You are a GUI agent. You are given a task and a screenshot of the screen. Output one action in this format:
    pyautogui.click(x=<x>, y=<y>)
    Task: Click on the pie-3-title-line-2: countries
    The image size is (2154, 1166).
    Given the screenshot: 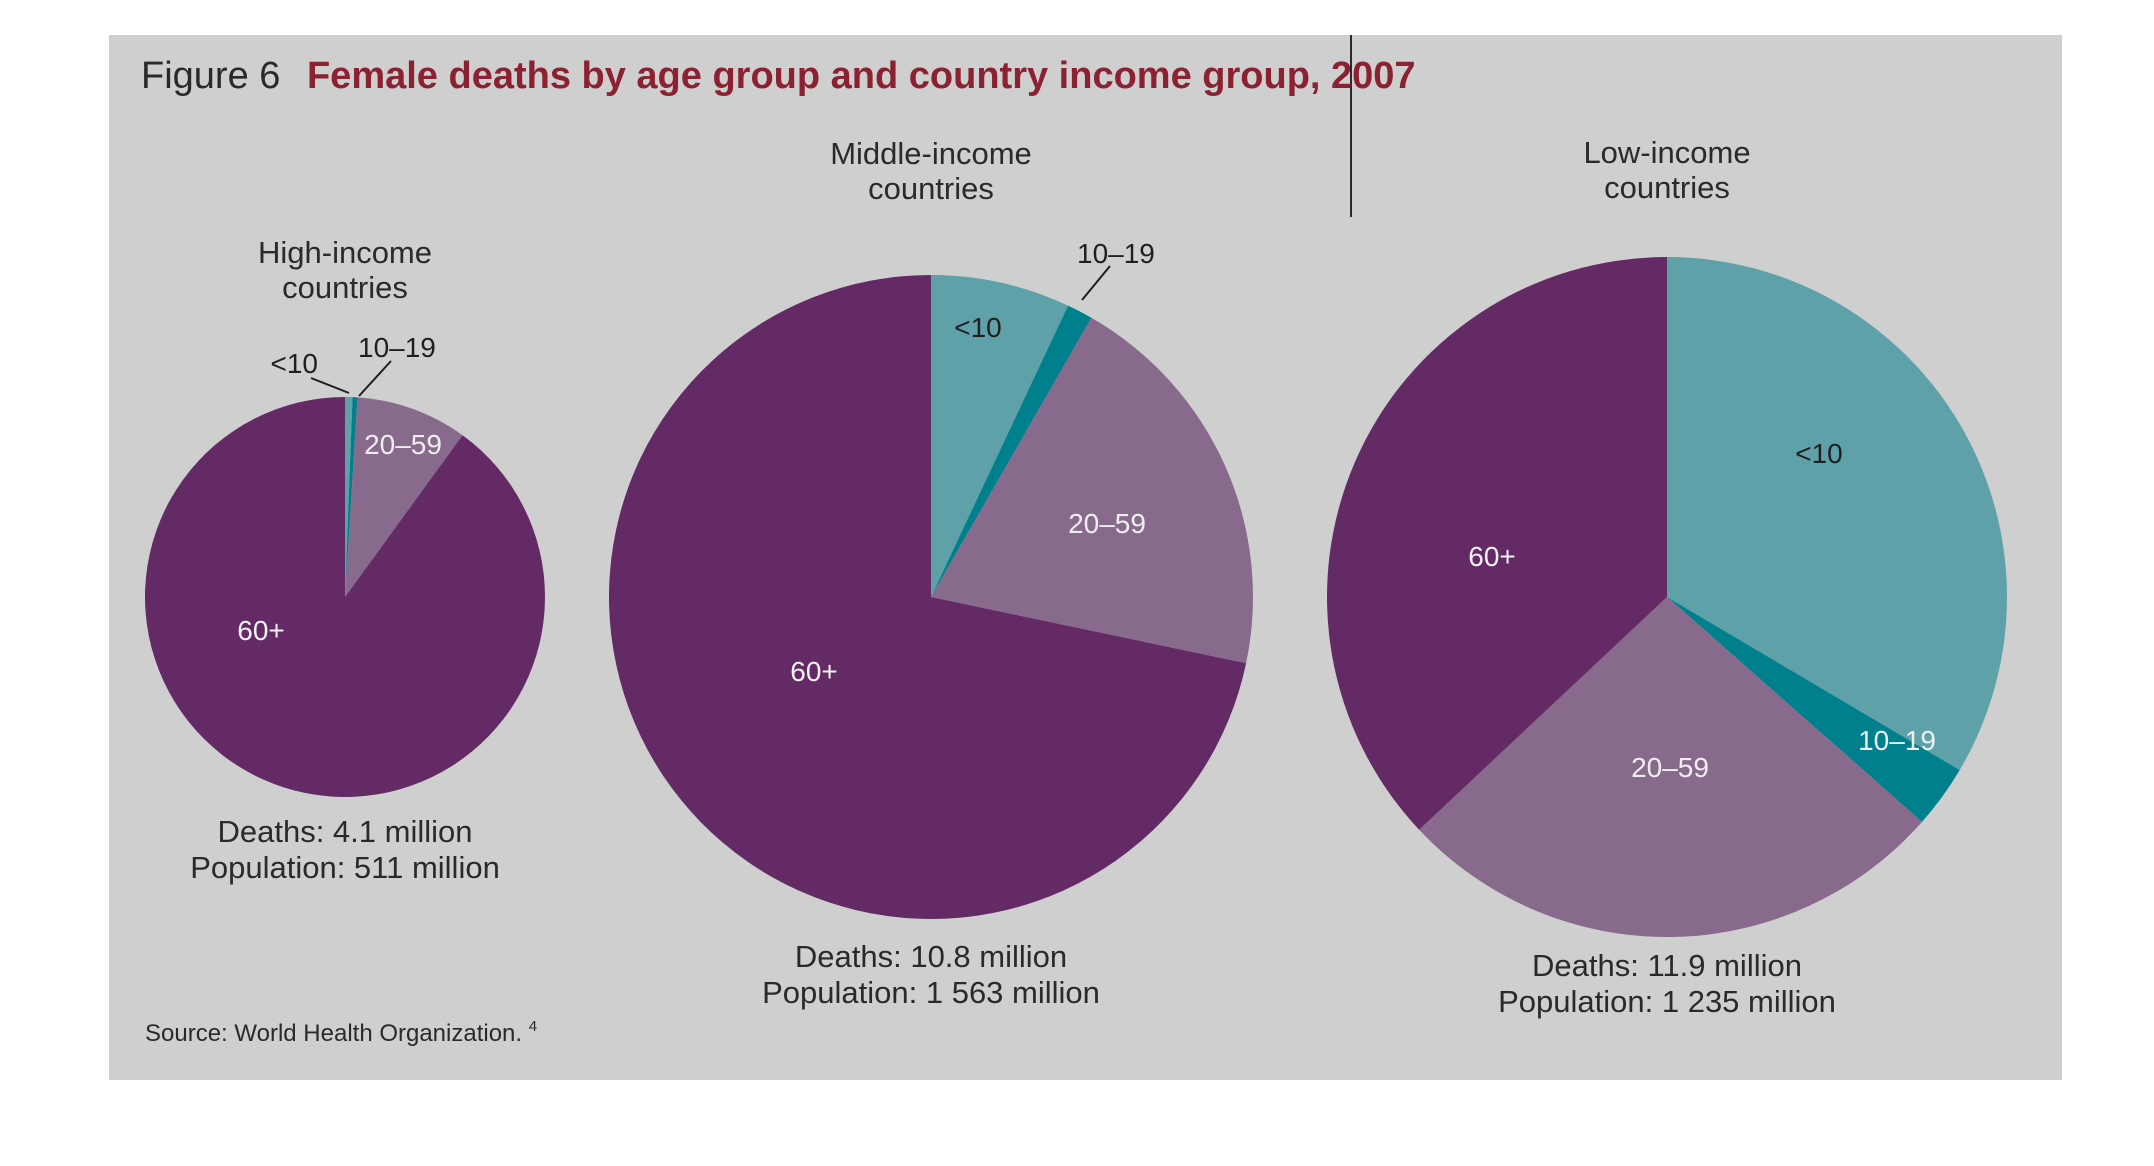 What is the action you would take?
    pyautogui.click(x=1667, y=187)
    